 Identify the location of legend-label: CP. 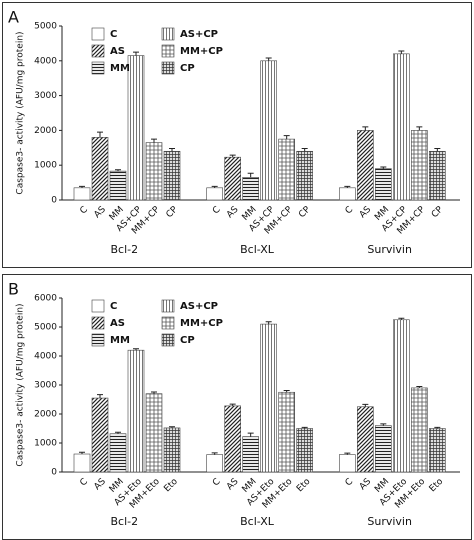
(187, 68).